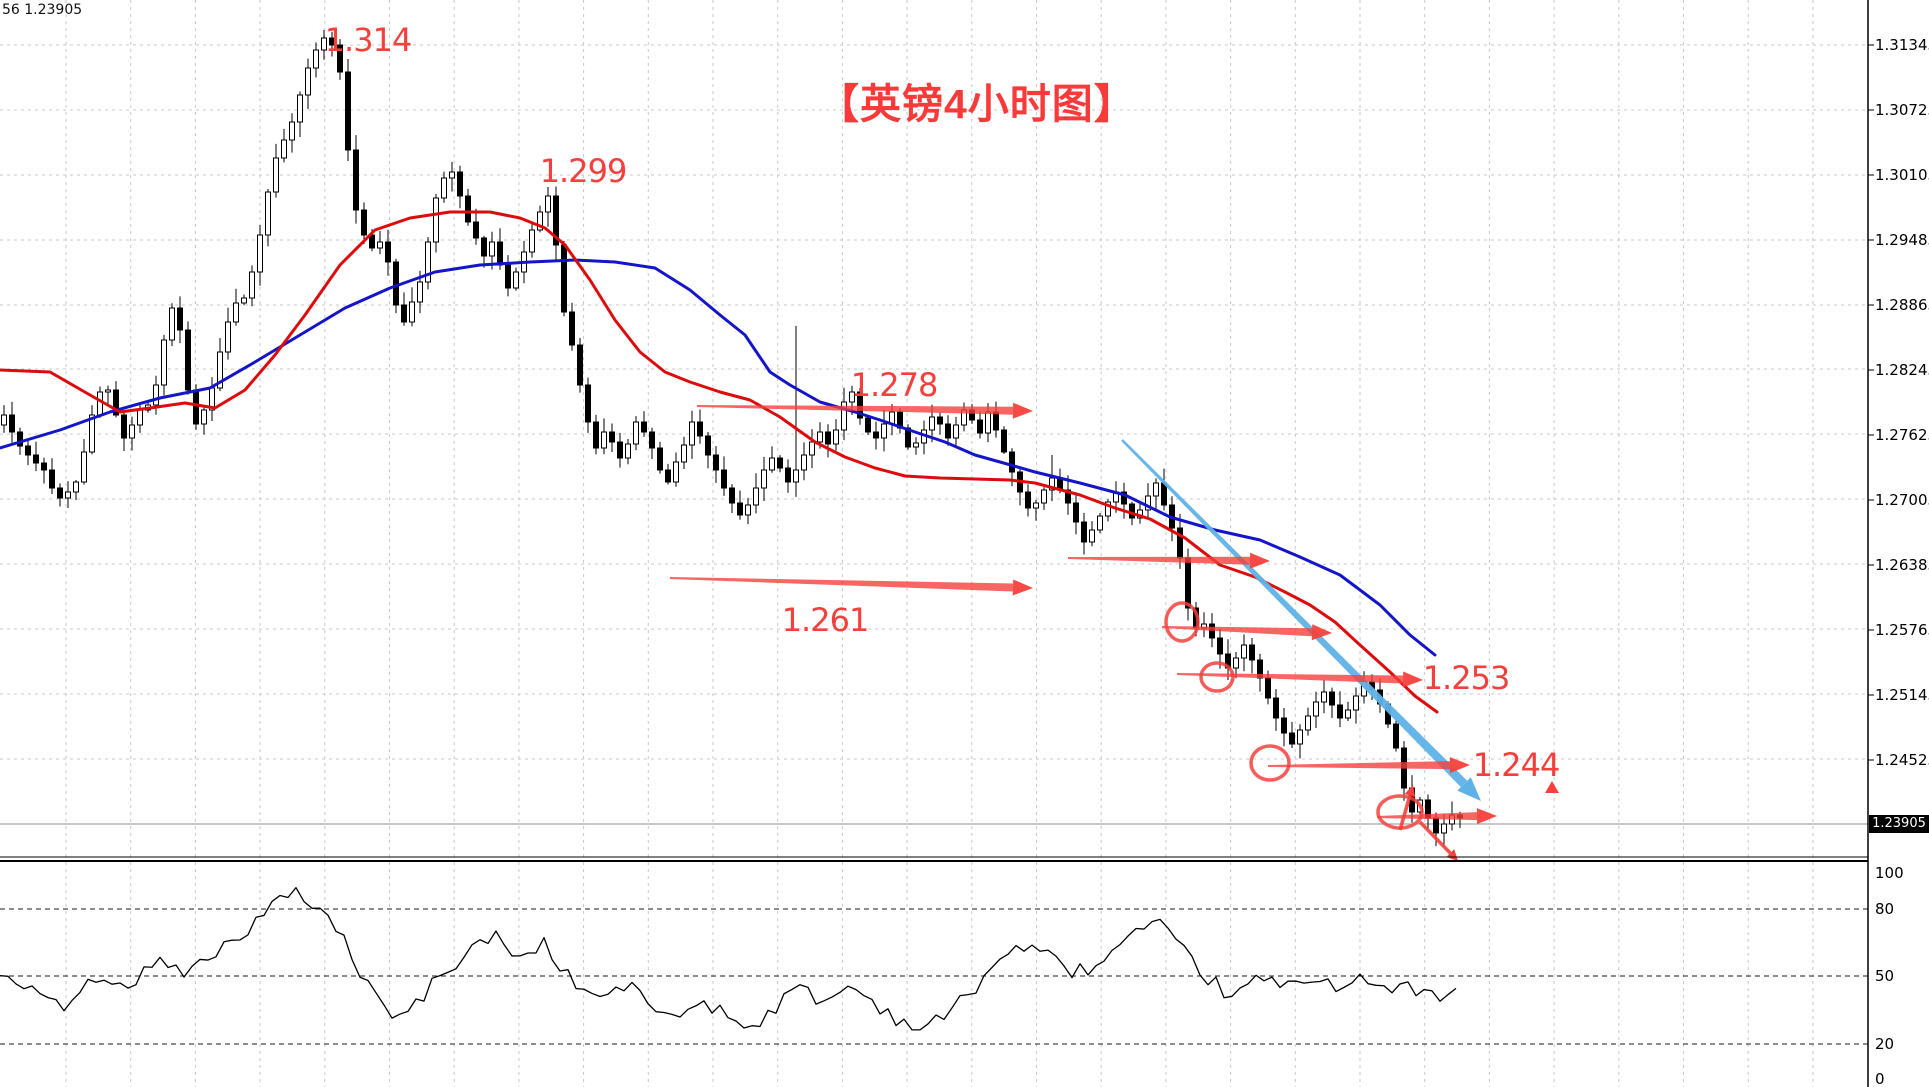  I want to click on oscillator-line, so click(728, 958).